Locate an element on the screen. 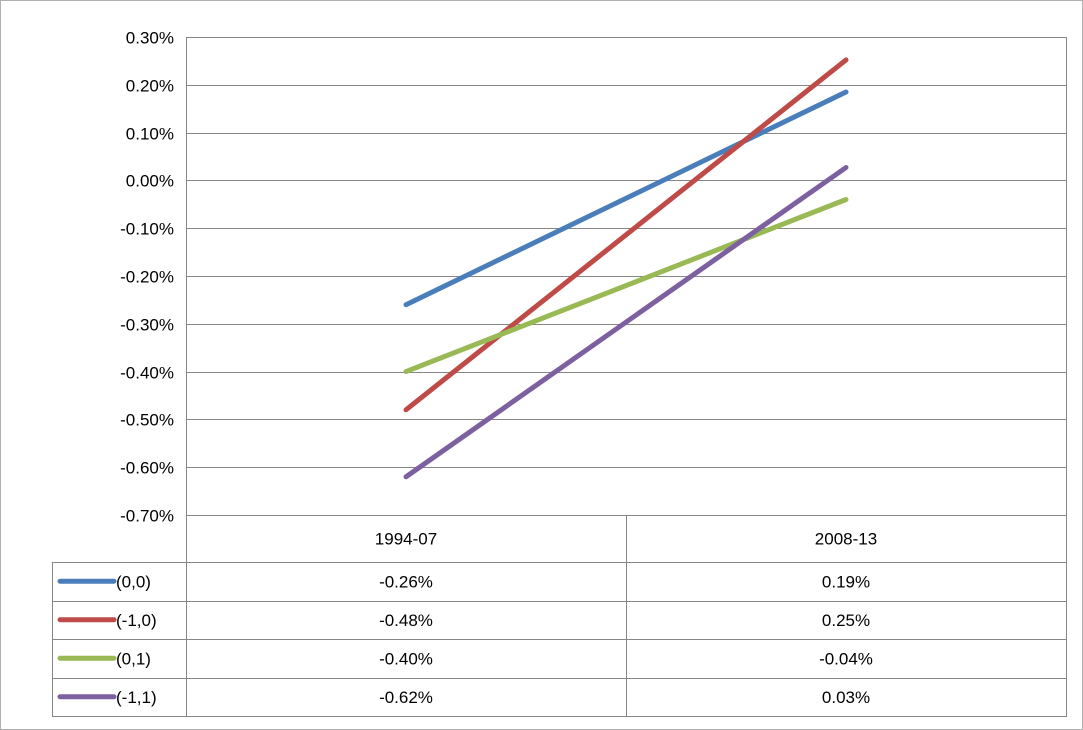 Image resolution: width=1083 pixels, height=730 pixels. data-label: 0.03% is located at coordinates (846, 697).